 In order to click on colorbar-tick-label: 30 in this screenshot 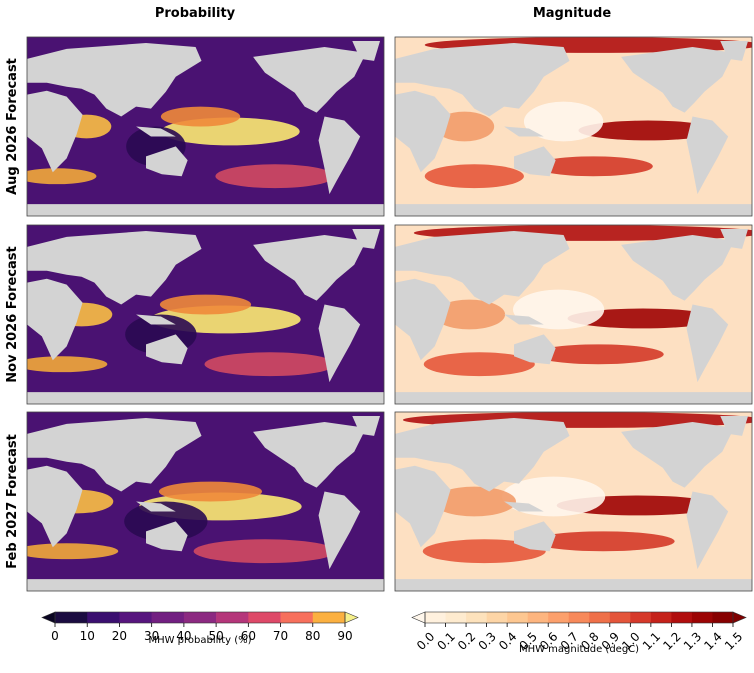, I will do `click(151, 636)`.